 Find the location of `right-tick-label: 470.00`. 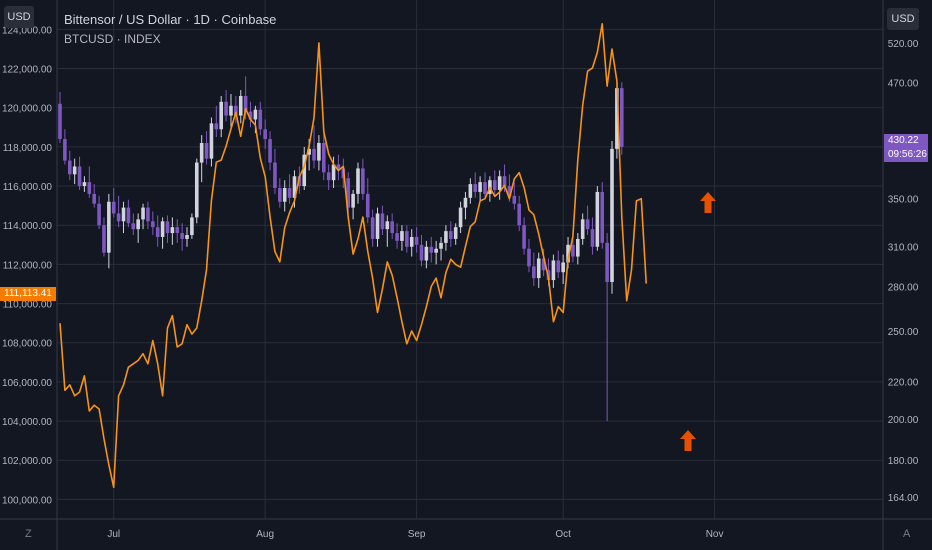

right-tick-label: 470.00 is located at coordinates (903, 84).